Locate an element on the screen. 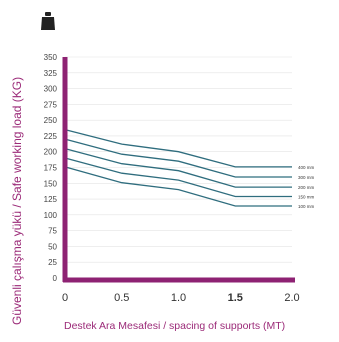 The width and height of the screenshot is (339, 342). y-tick-label: 200 is located at coordinates (51, 152).